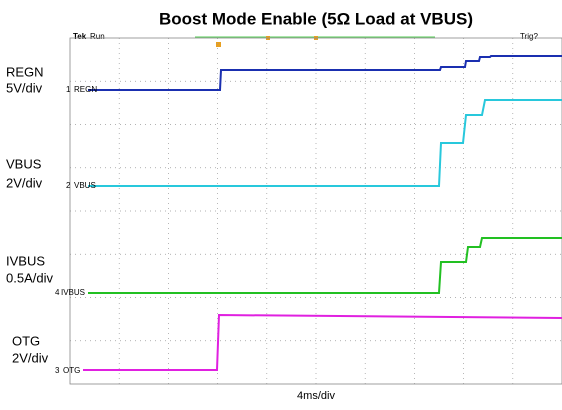  I want to click on brand: Tek, so click(80, 36).